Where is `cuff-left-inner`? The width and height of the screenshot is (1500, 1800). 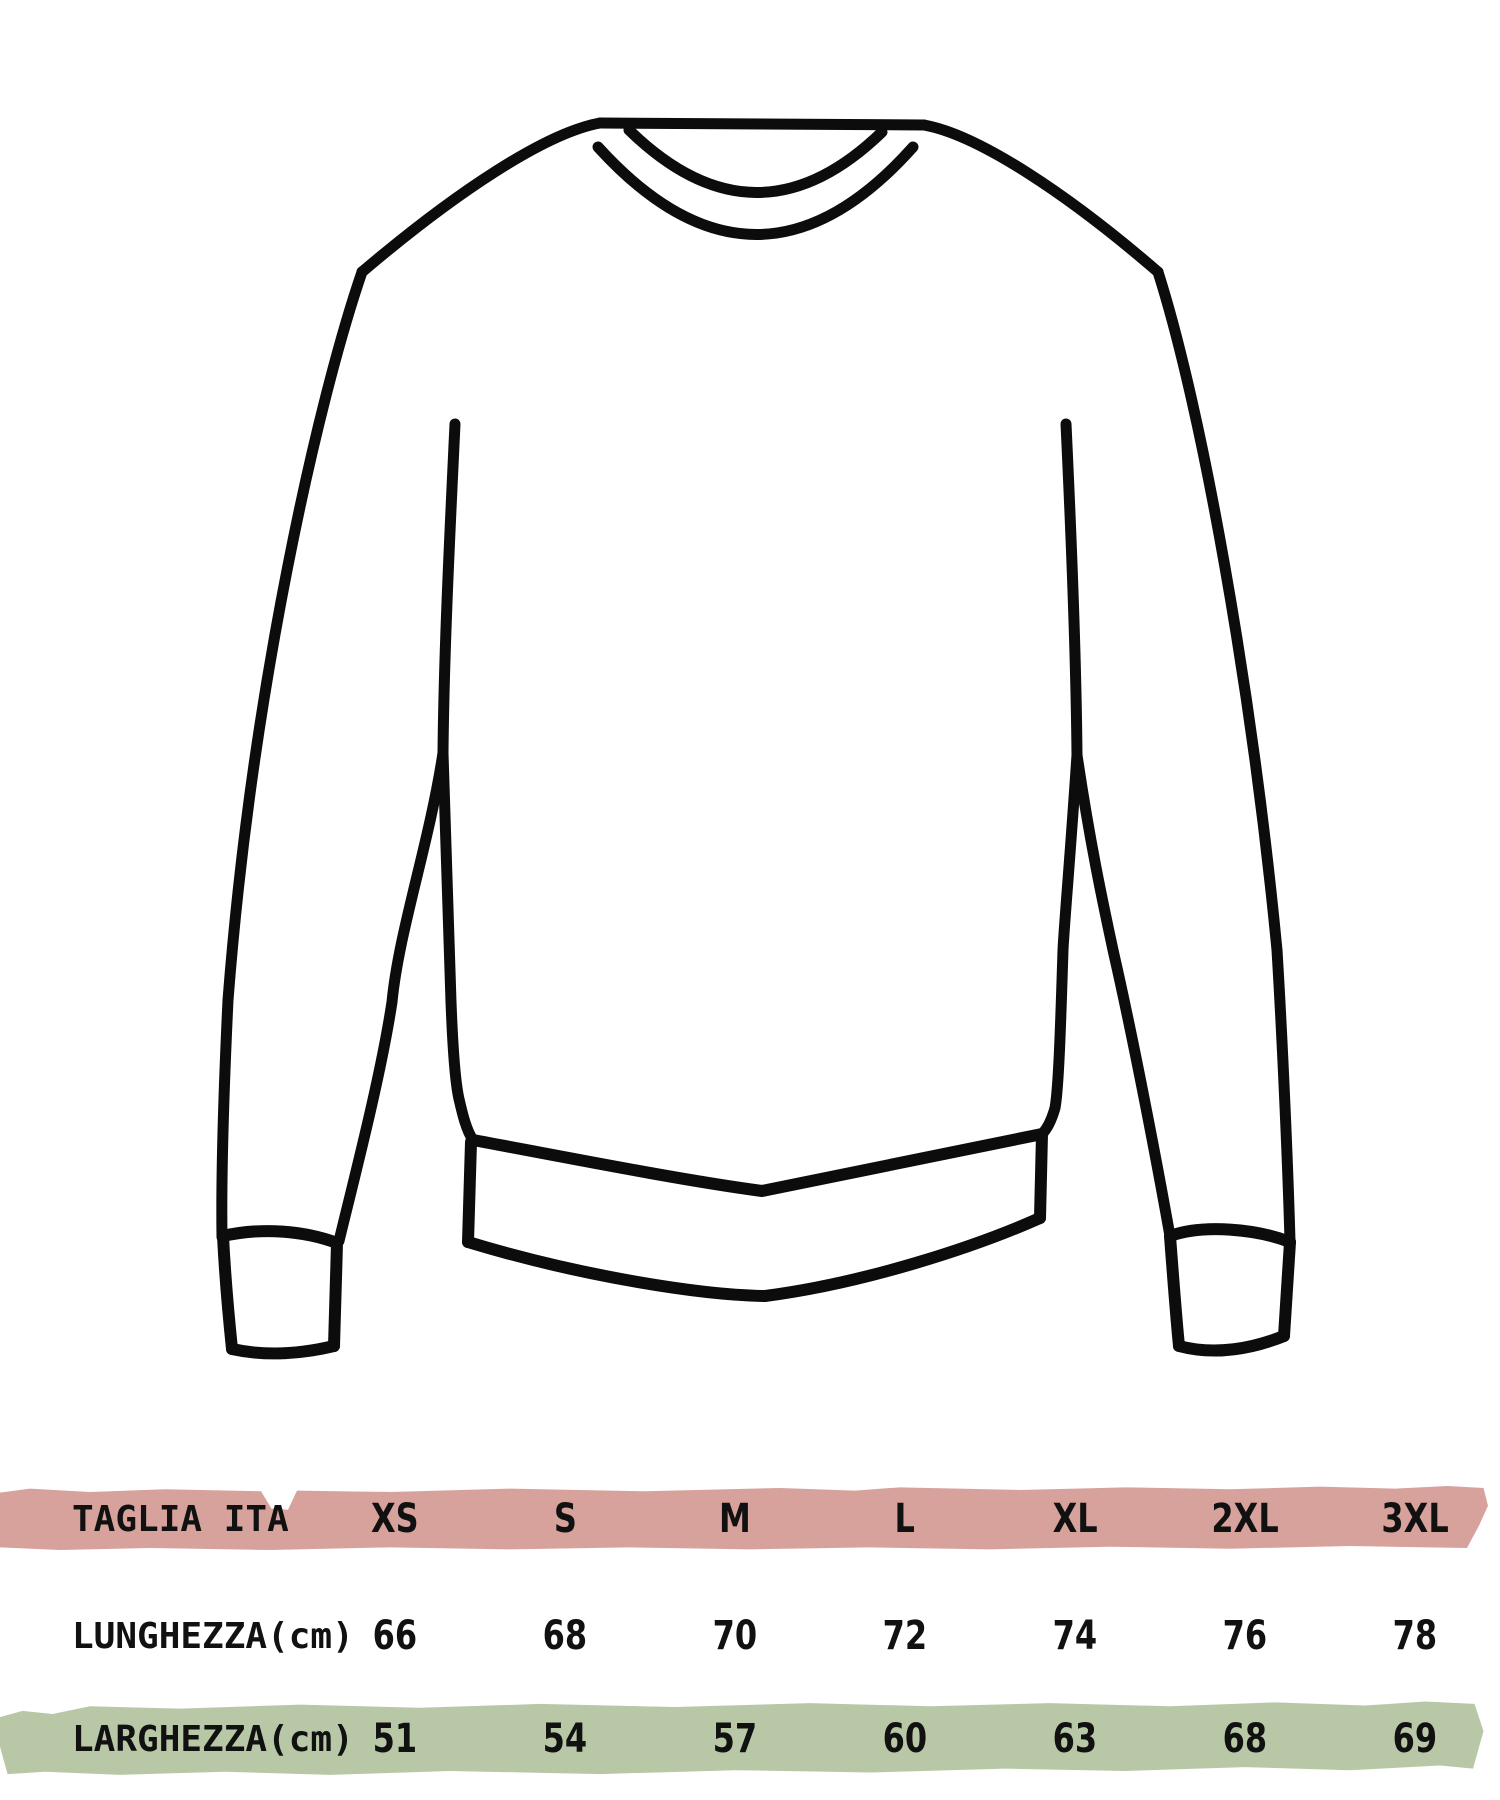 cuff-left-inner is located at coordinates (335, 1294).